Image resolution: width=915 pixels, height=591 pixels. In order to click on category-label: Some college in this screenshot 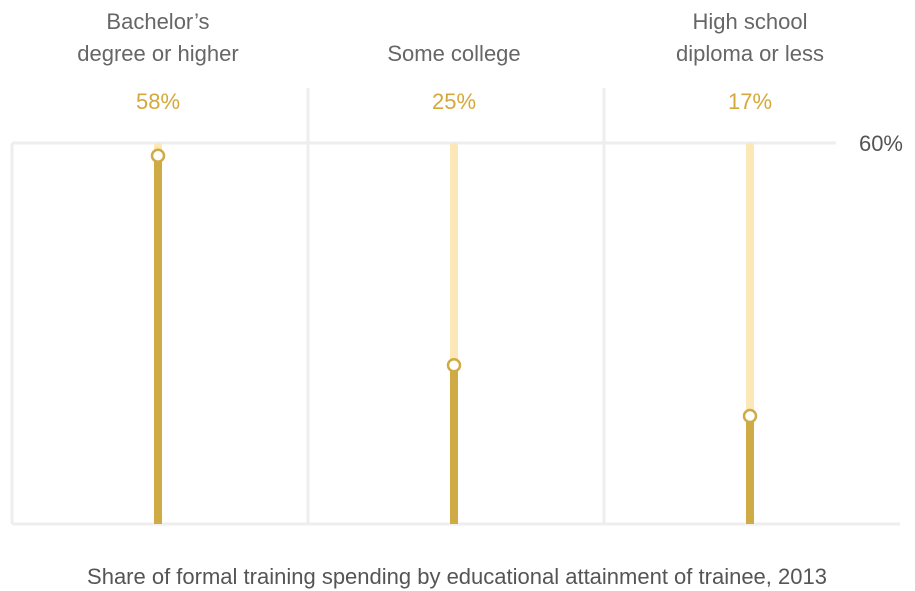, I will do `click(454, 53)`.